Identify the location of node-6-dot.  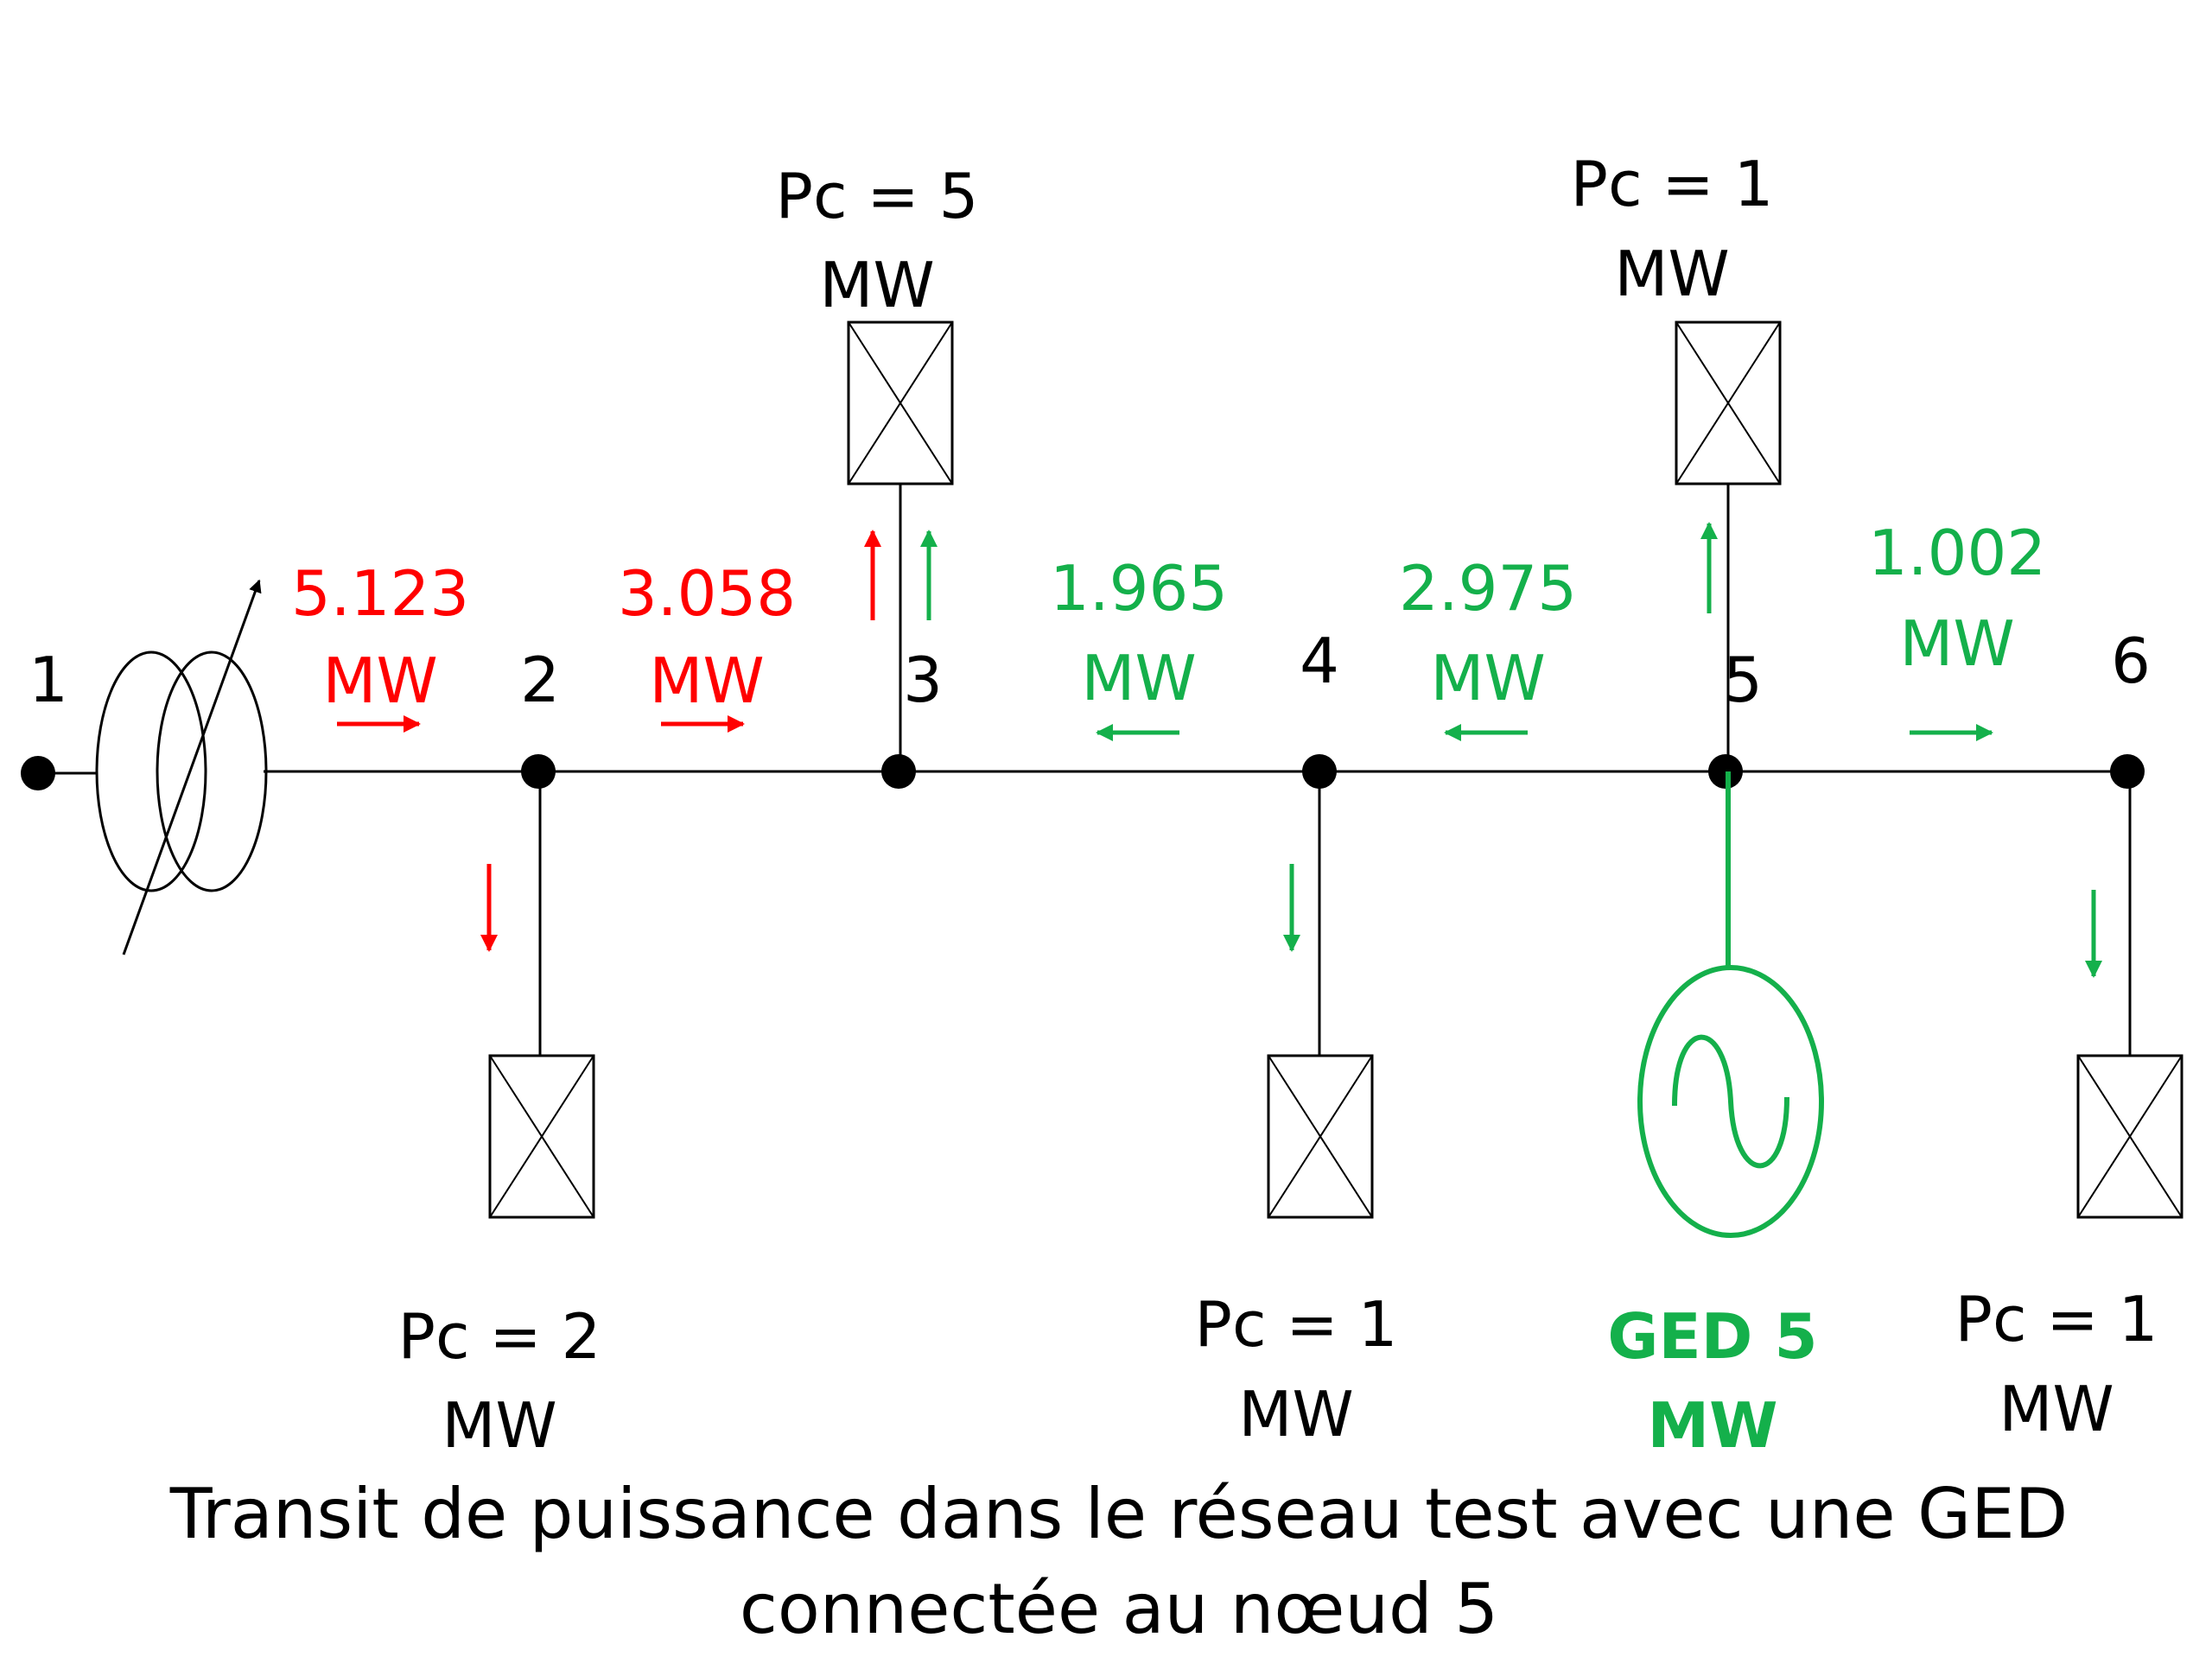
(2127, 772).